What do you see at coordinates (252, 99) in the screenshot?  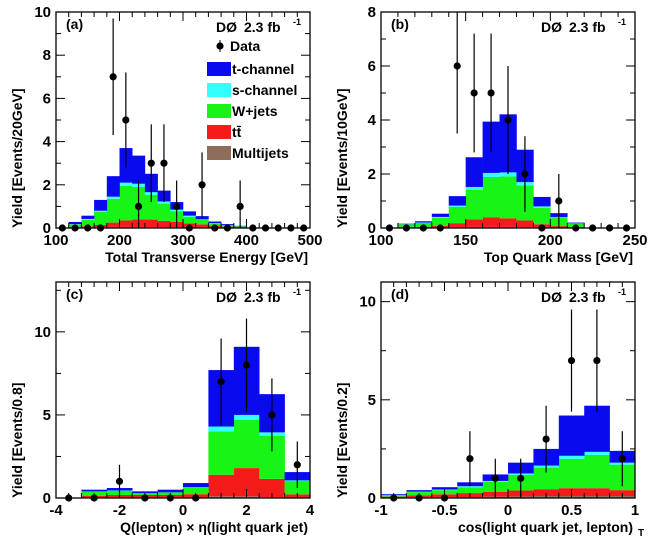 I see `legend: Data t-channel s-channel W+jets tt̄ Multijets` at bounding box center [252, 99].